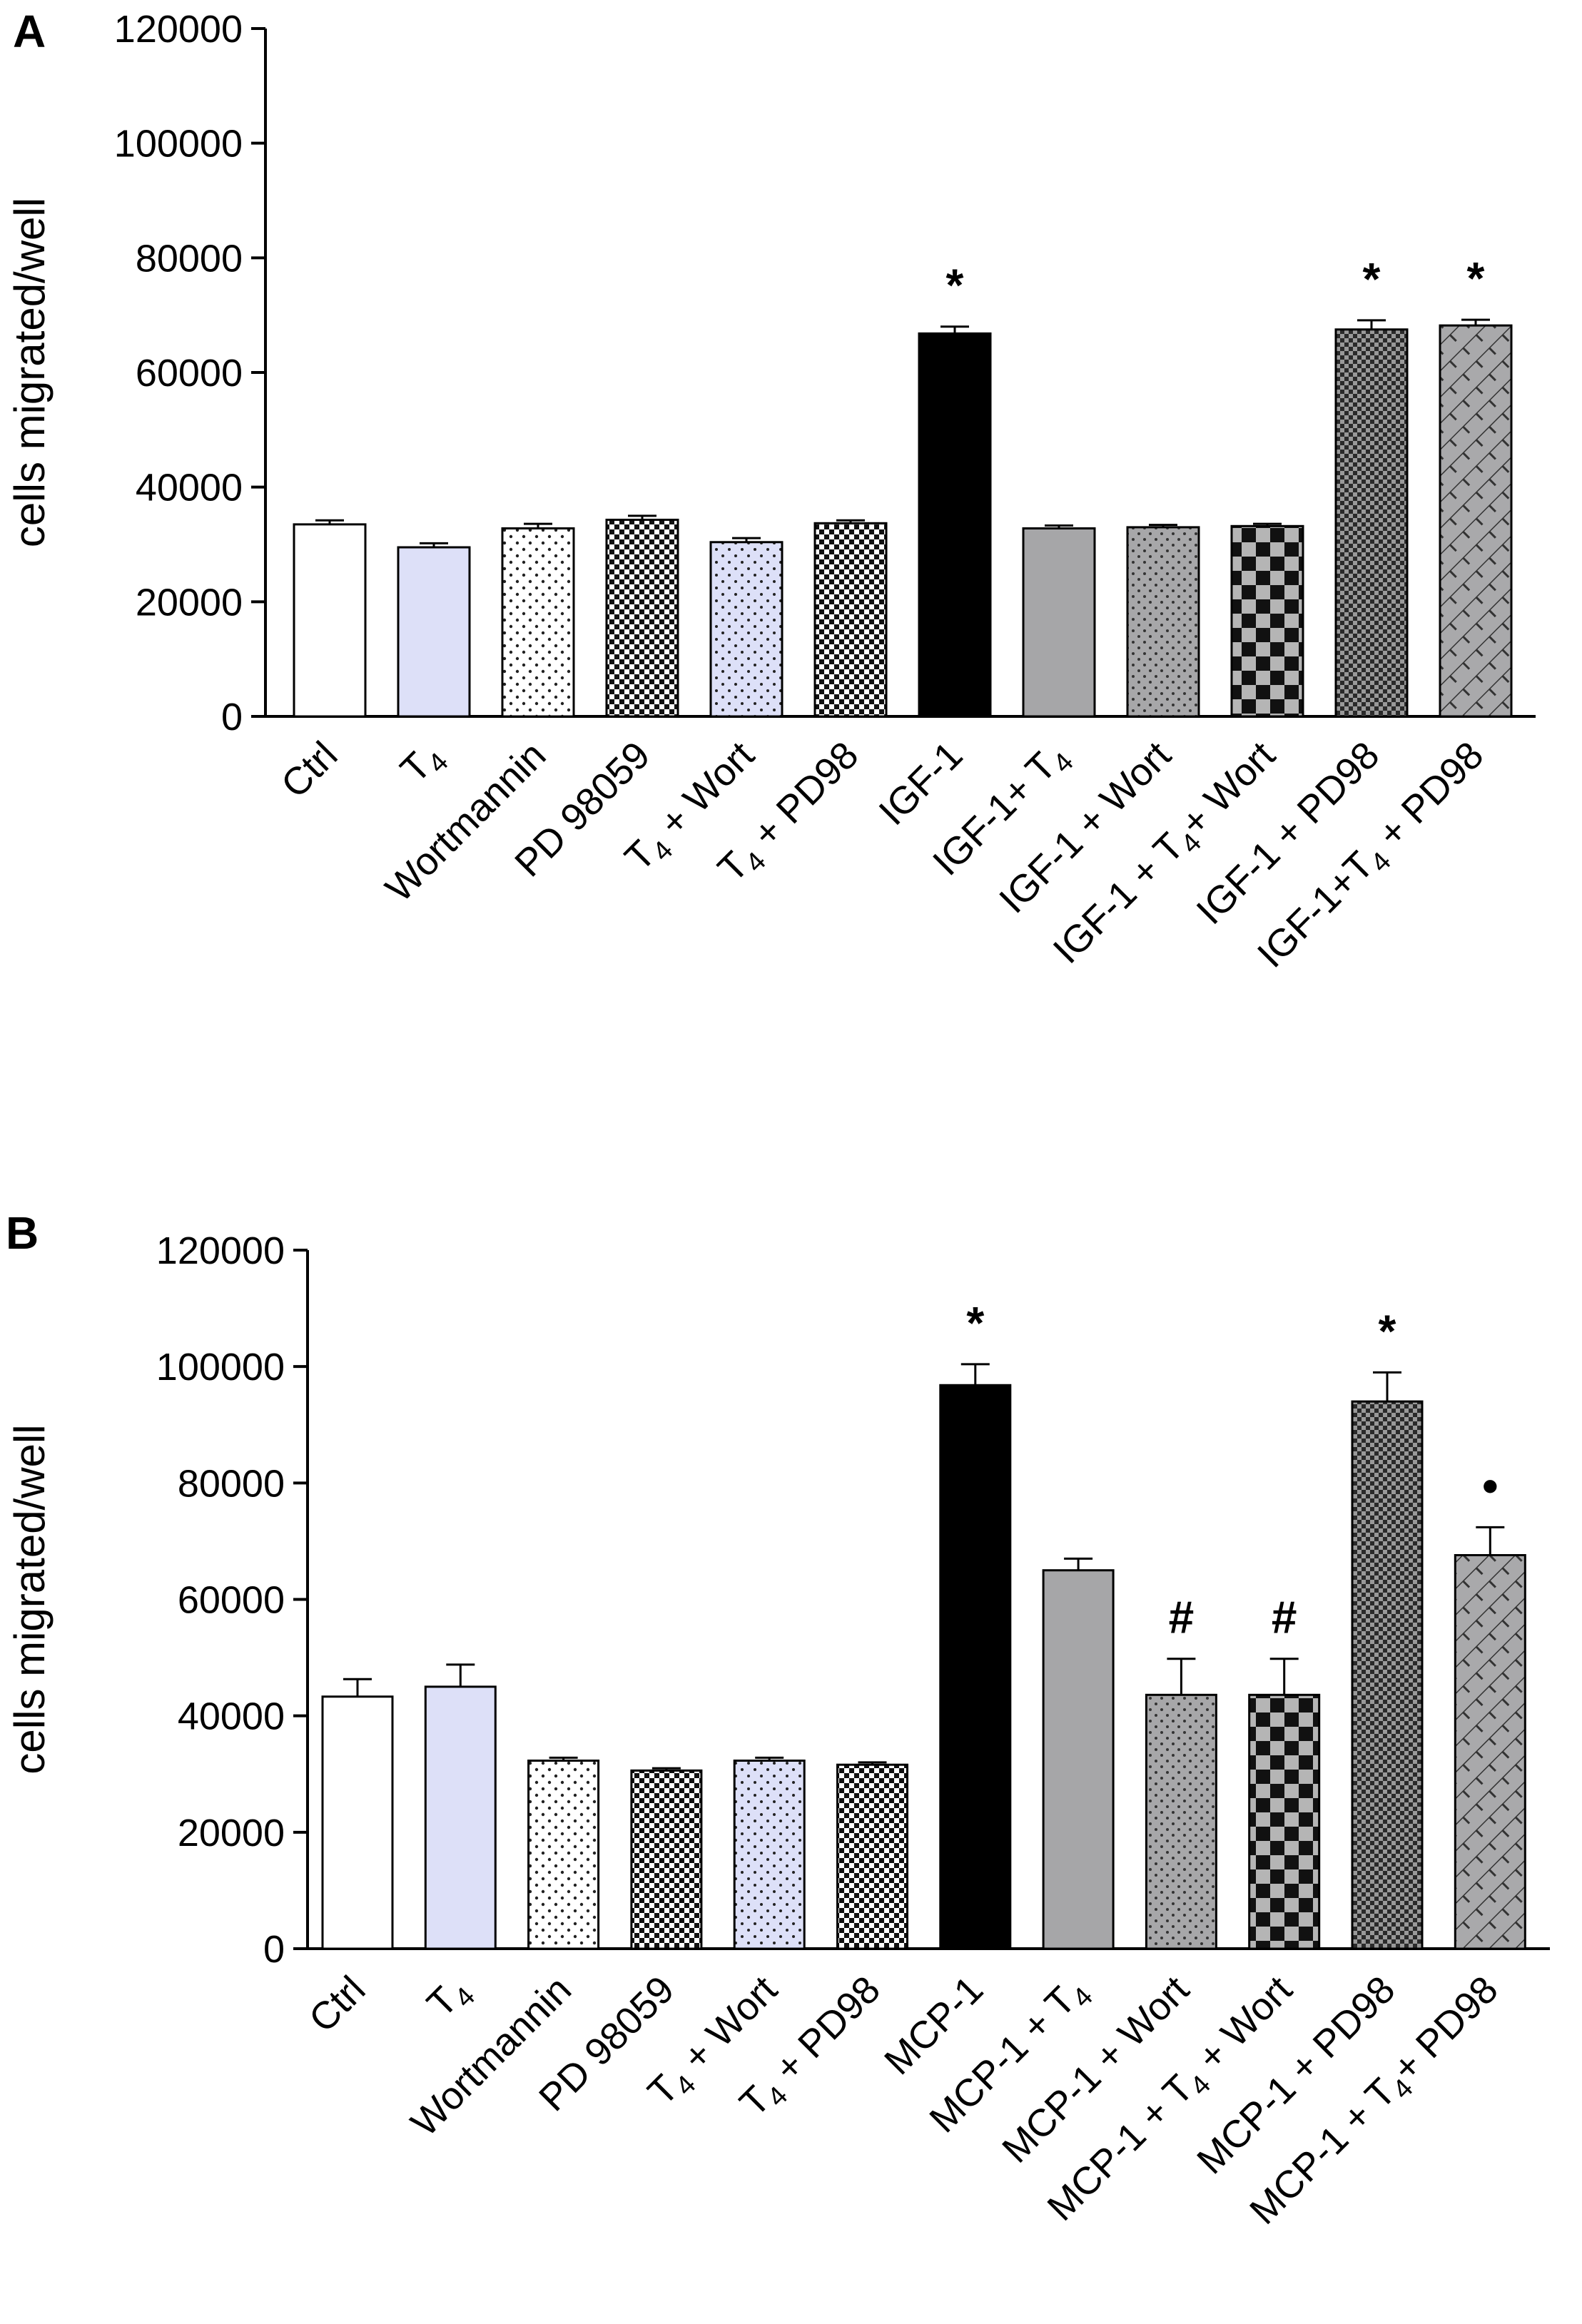  Describe the element at coordinates (1287, 833) in the screenshot. I see `x-tick-label: IGF-1 + PD98` at that location.